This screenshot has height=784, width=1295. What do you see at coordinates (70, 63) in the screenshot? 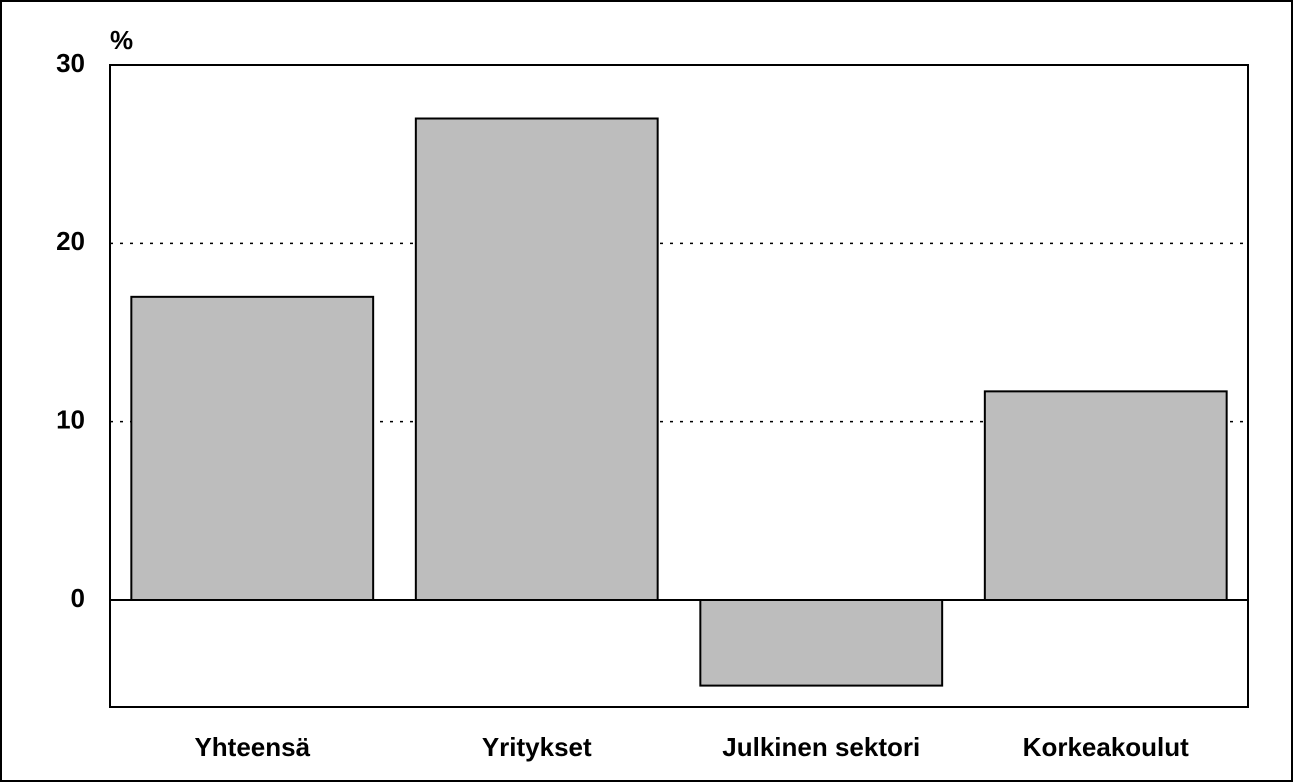
I see `y-tick-label: 30` at bounding box center [70, 63].